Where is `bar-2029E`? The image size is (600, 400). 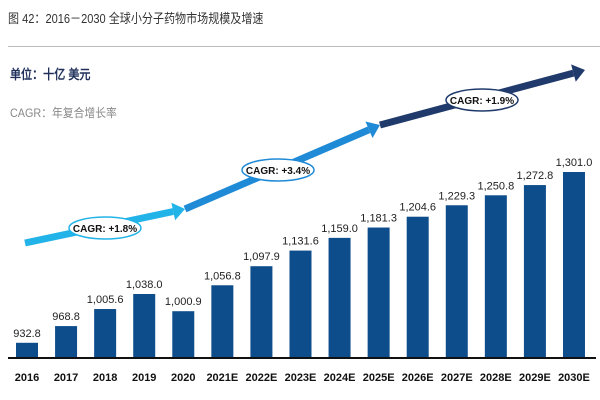 bar-2029E is located at coordinates (534, 271).